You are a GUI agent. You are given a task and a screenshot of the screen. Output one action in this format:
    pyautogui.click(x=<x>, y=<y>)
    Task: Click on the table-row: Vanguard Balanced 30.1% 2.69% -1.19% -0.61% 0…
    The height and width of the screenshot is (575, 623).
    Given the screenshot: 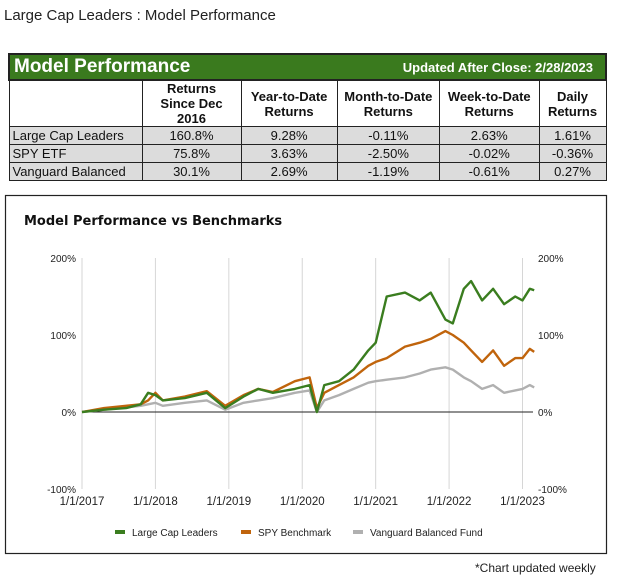 What is the action you would take?
    pyautogui.click(x=307, y=171)
    